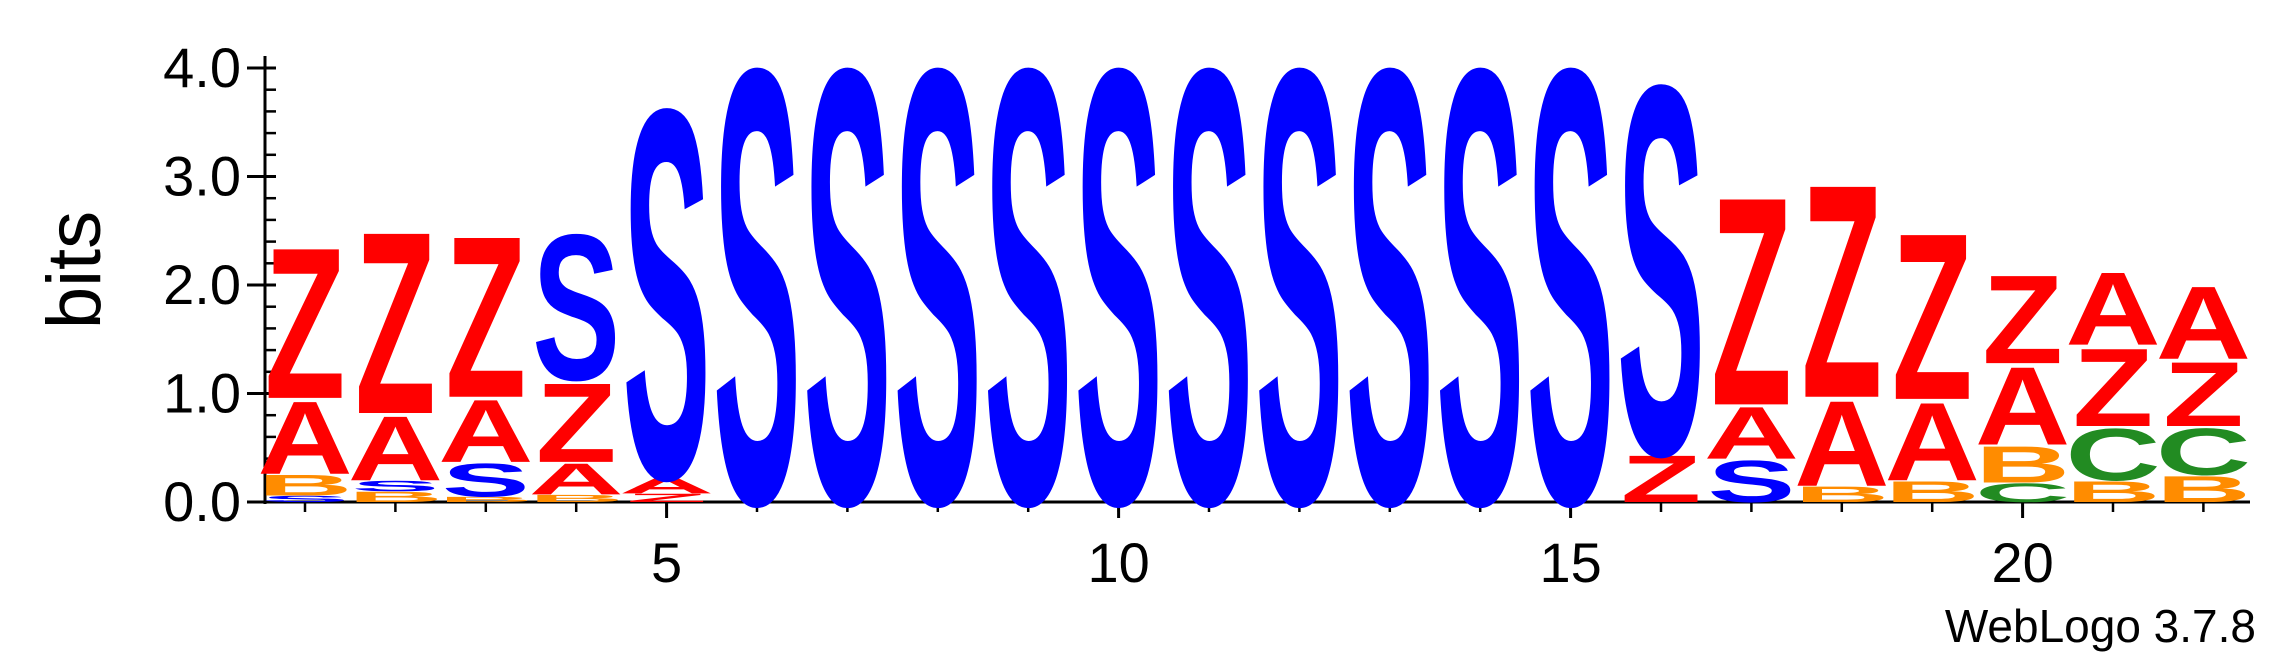  Describe the element at coordinates (202, 67) in the screenshot. I see `y-tick-label: 4.0` at that location.